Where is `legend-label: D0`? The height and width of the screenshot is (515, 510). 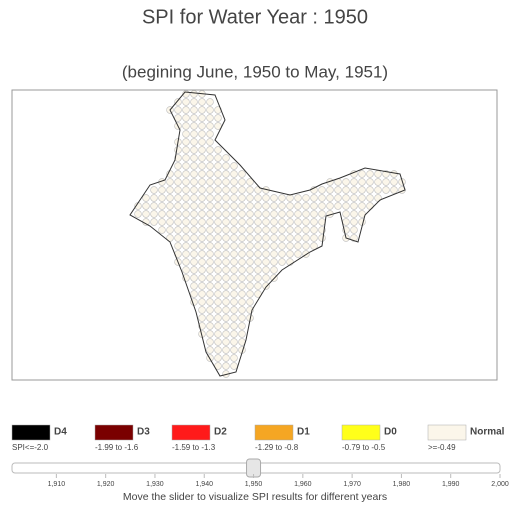
legend-label: D0 is located at coordinates (390, 432).